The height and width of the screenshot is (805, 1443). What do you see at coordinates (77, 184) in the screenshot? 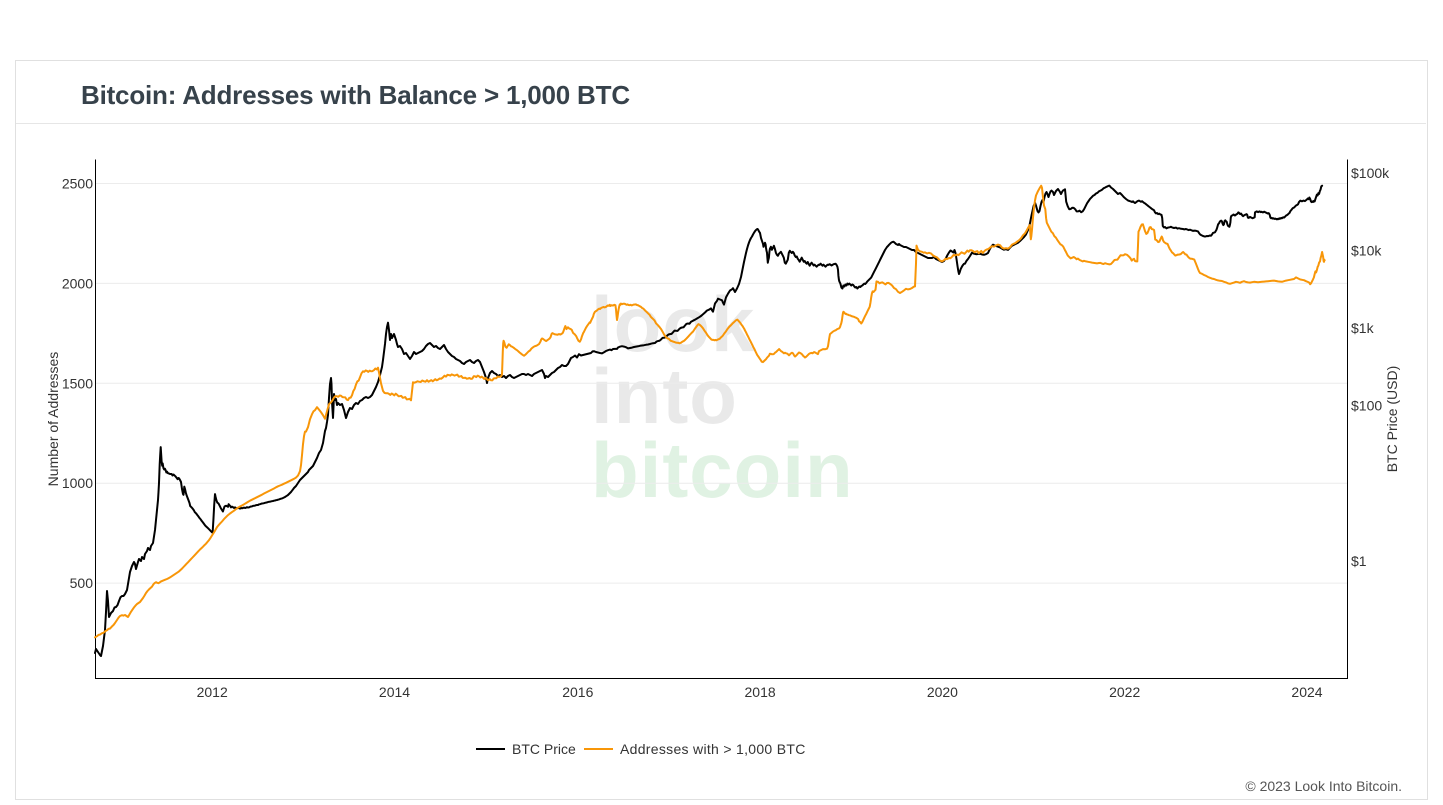
I see `svg-text: 2500` at bounding box center [77, 184].